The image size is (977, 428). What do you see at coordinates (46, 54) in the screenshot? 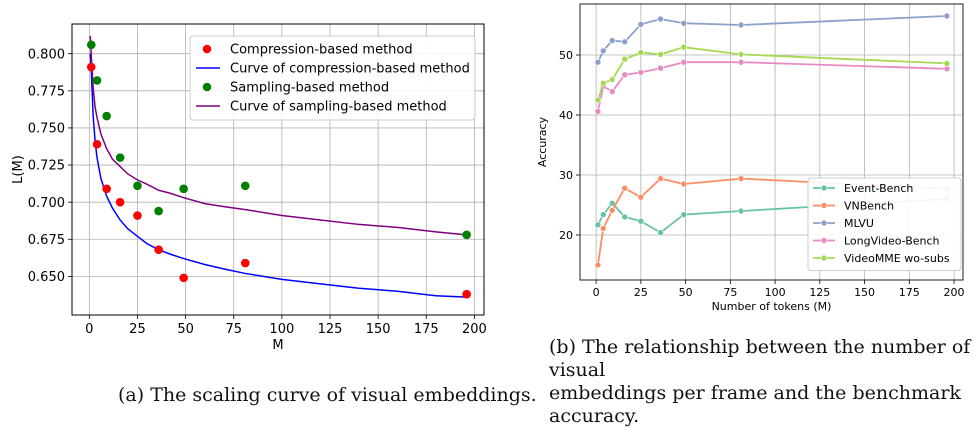
I see `y-tick-label: 0.800` at bounding box center [46, 54].